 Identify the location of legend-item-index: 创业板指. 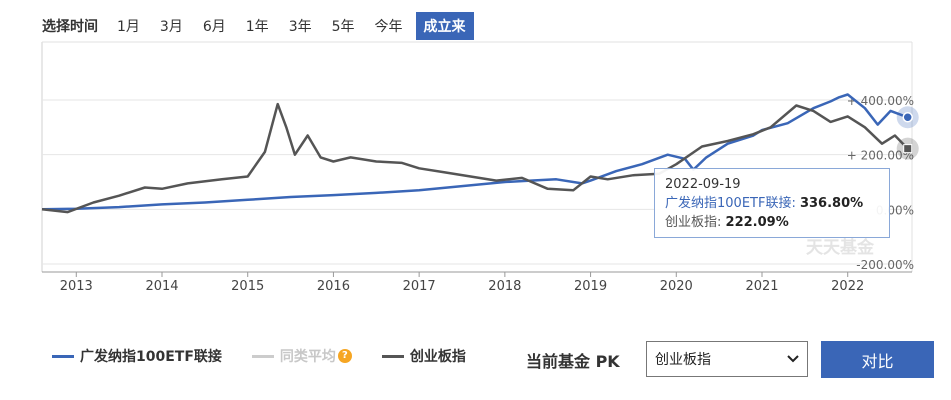
(423, 356).